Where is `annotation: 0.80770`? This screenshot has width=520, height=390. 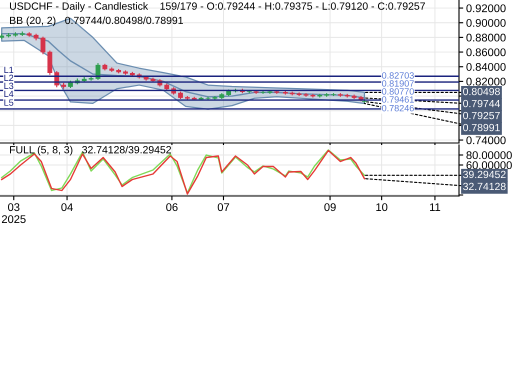 annotation: 0.80770 is located at coordinates (398, 91).